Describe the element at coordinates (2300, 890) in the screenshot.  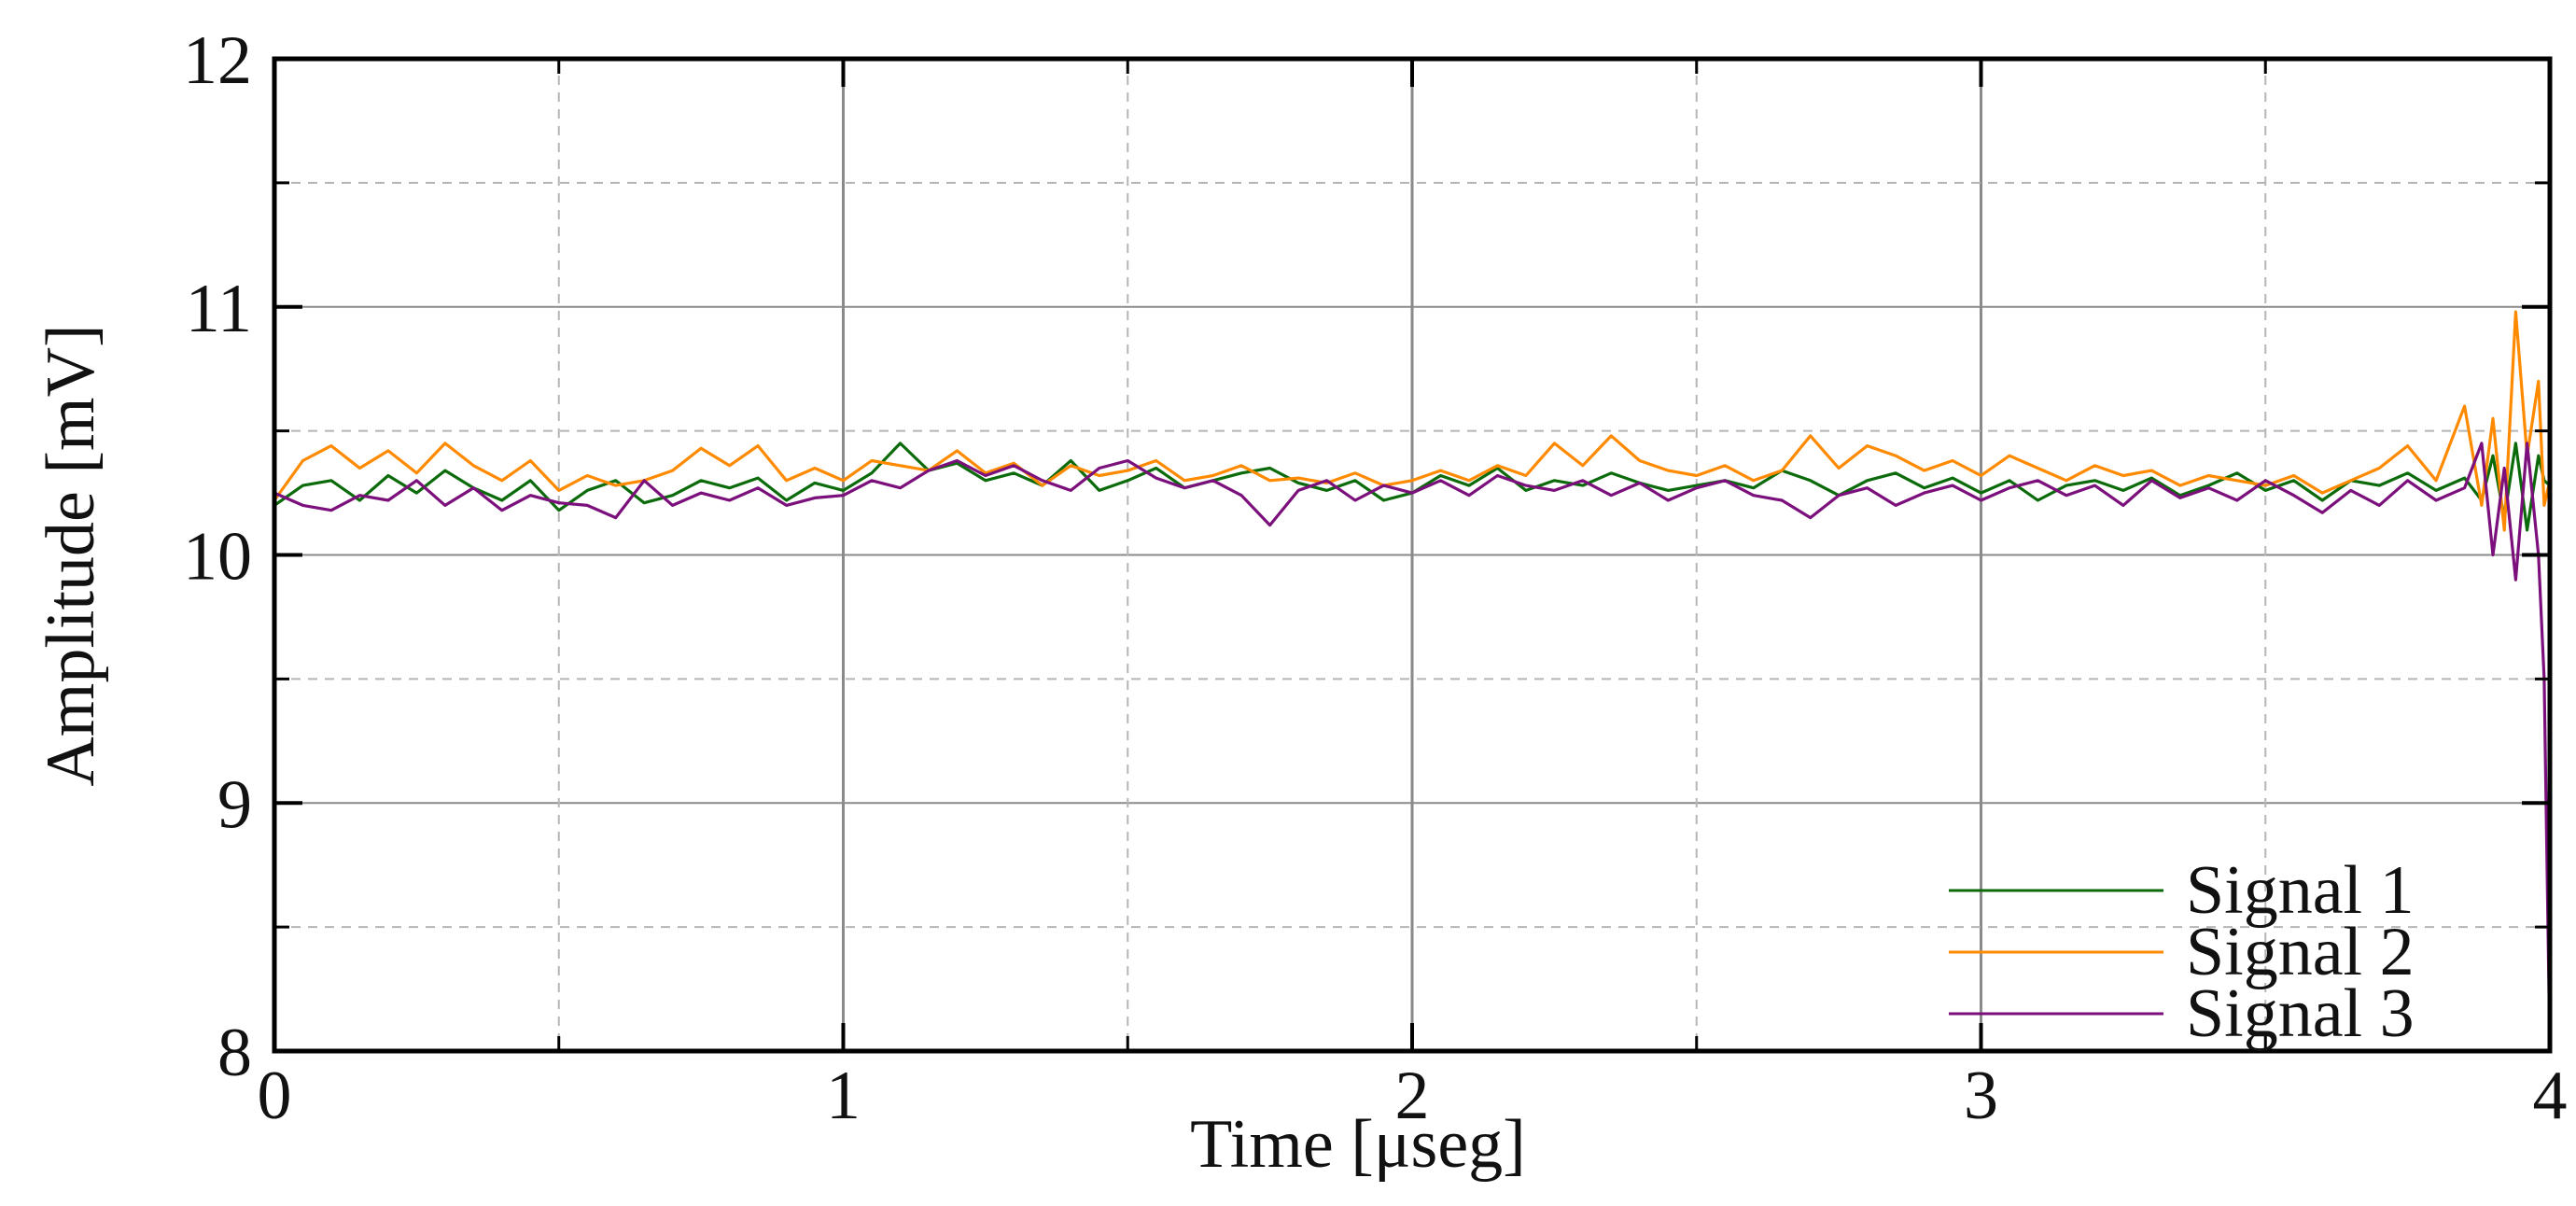
I see `legend-label-1: Signal 1` at that location.